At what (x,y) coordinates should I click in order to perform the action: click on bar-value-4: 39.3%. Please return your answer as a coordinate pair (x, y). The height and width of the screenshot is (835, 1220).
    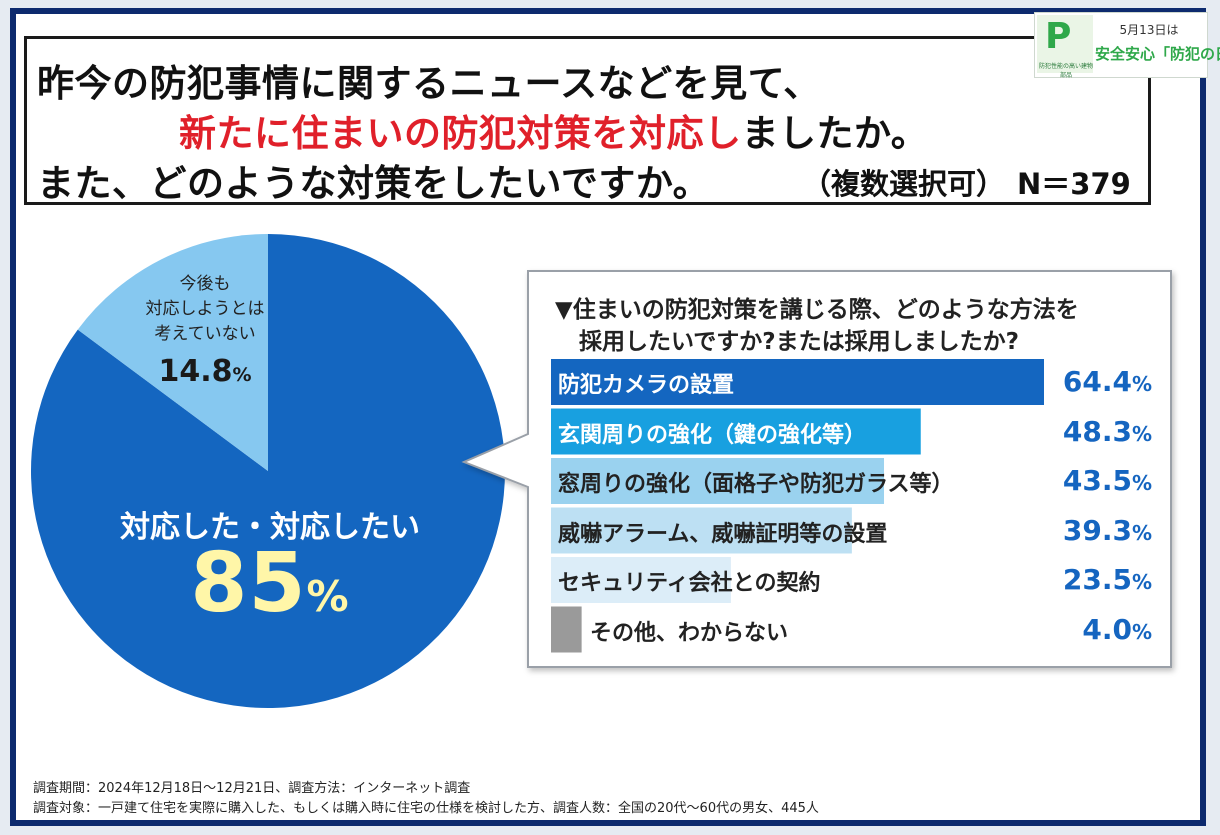
    Looking at the image, I should click on (1107, 530).